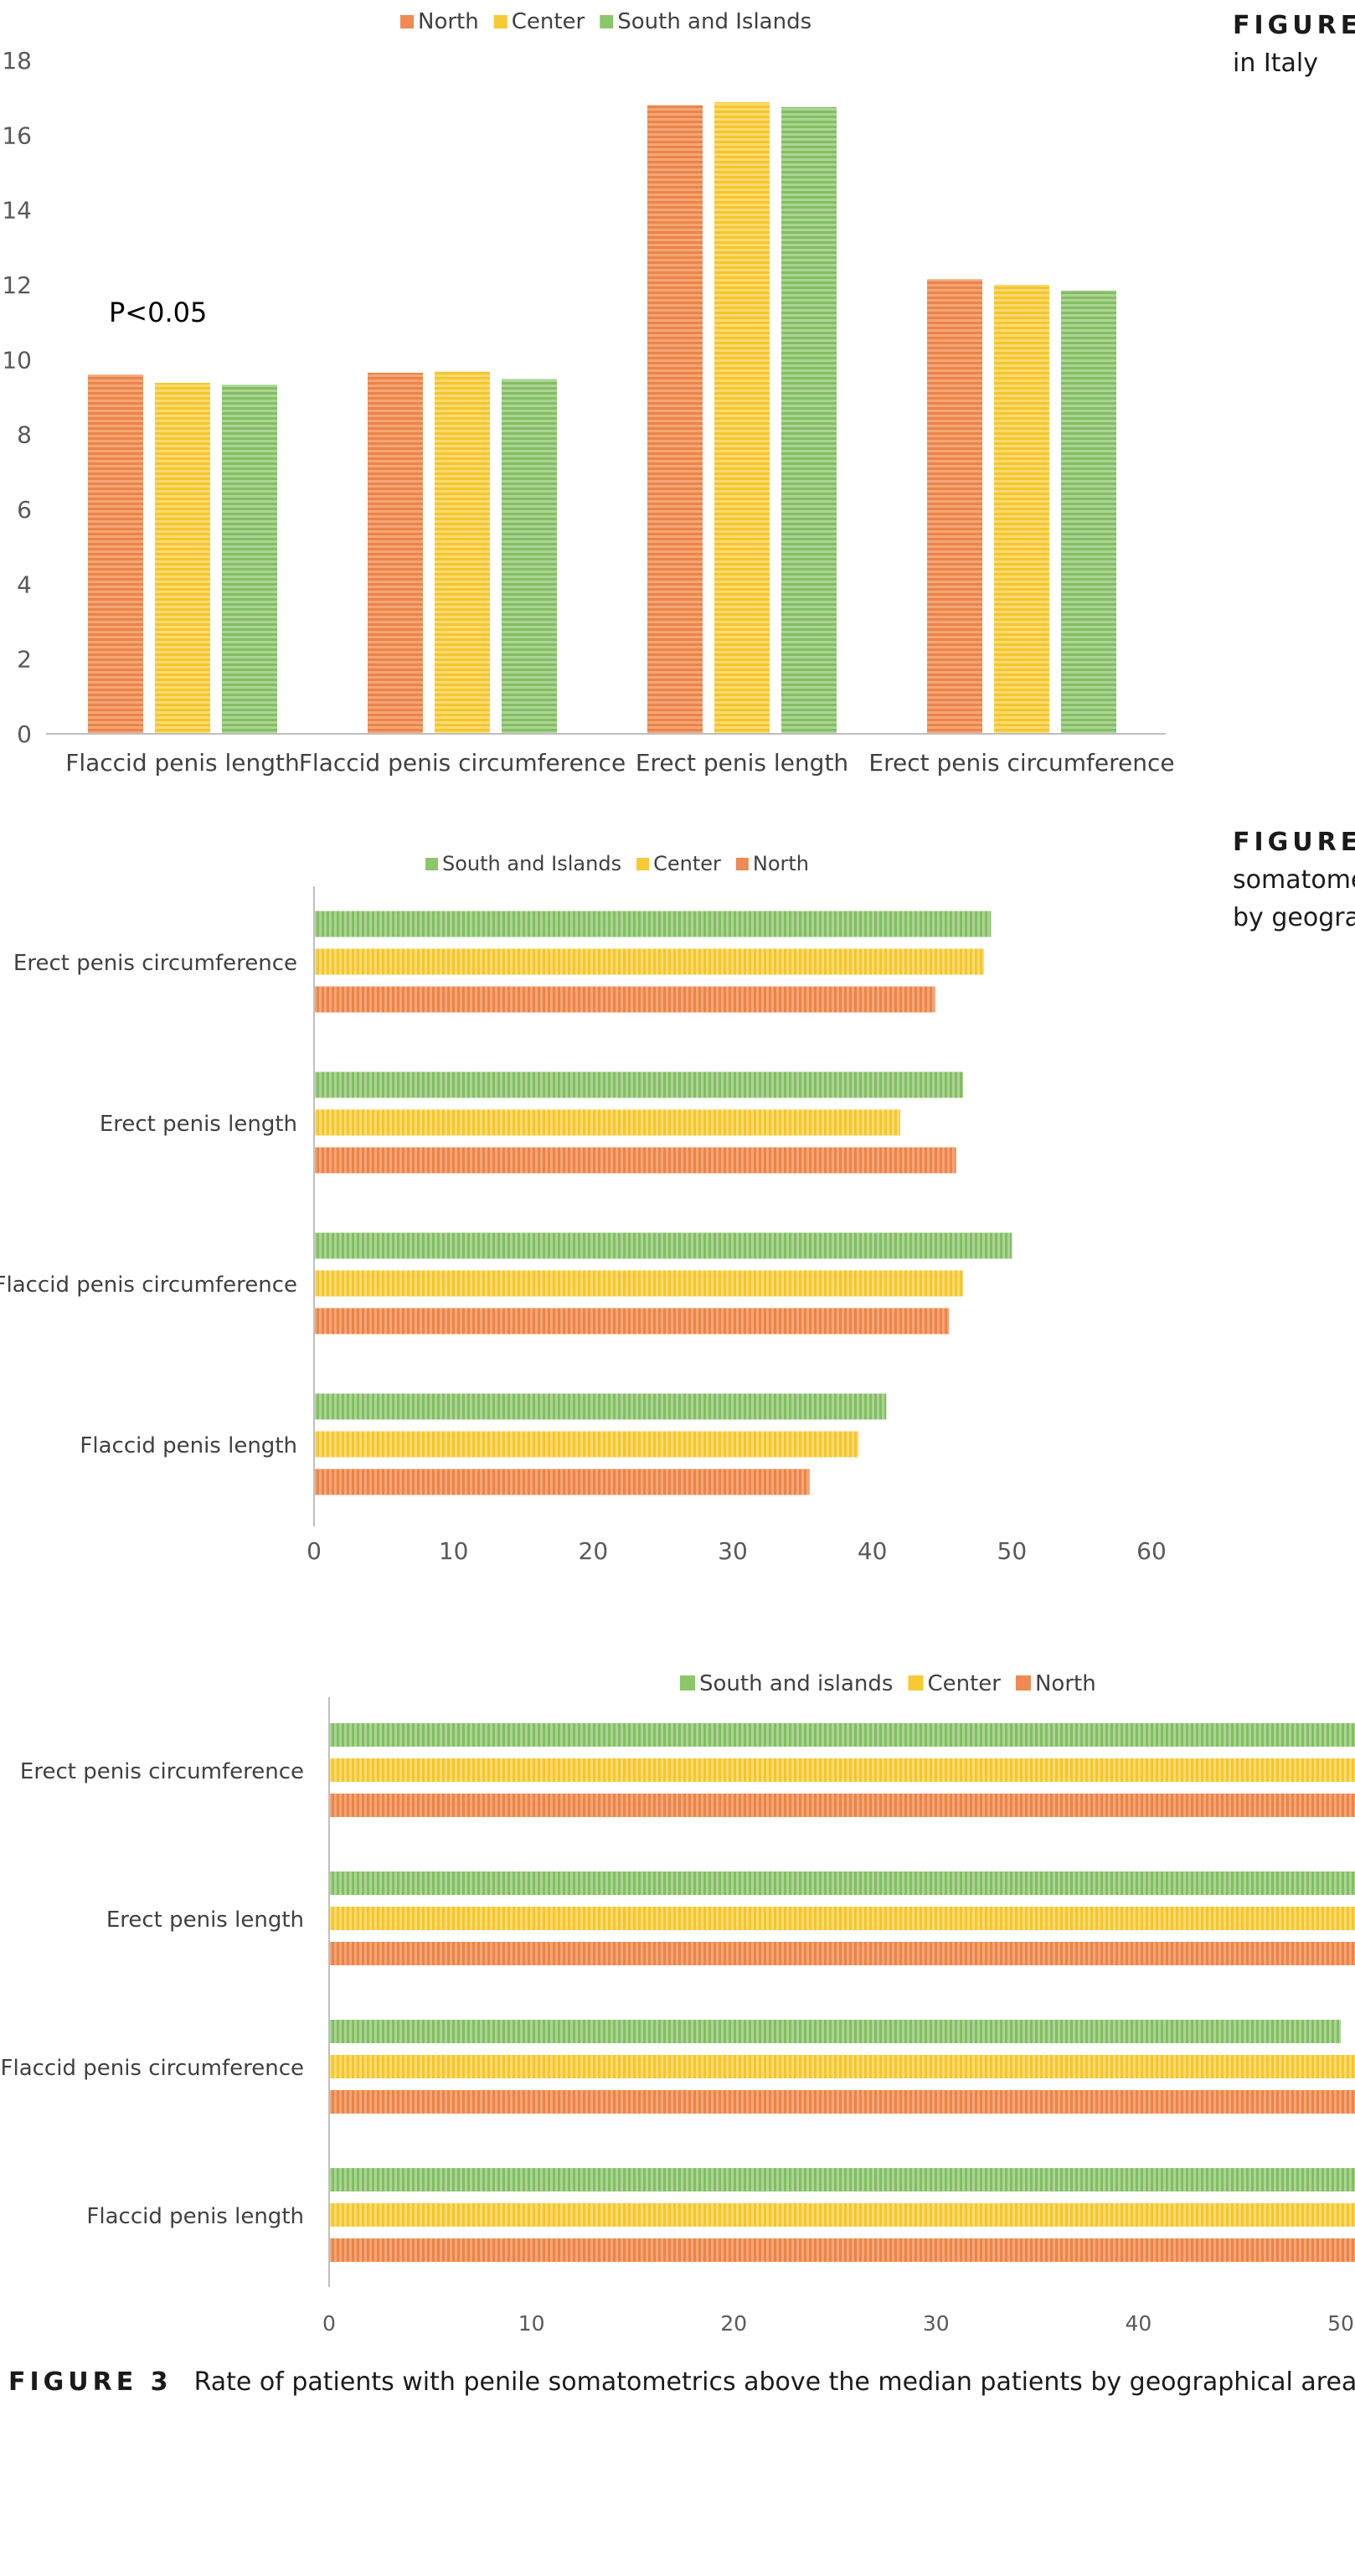 The image size is (1355, 2576). I want to click on chart2-bar-center-erect-penis-length, so click(607, 1122).